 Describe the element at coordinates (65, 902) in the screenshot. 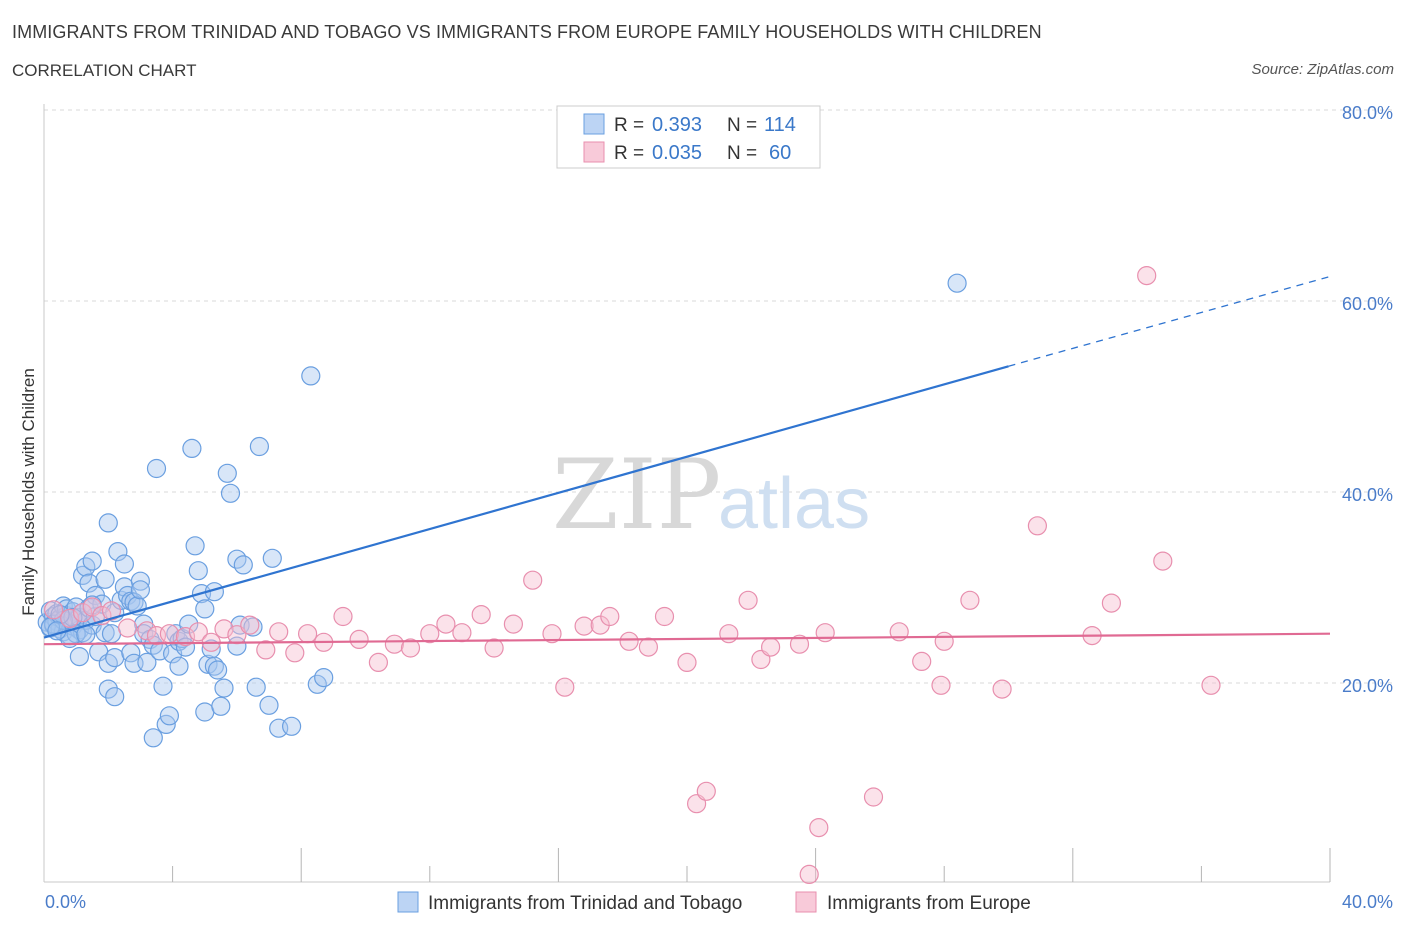

I see `x-tick-label-0: 0.0%` at that location.